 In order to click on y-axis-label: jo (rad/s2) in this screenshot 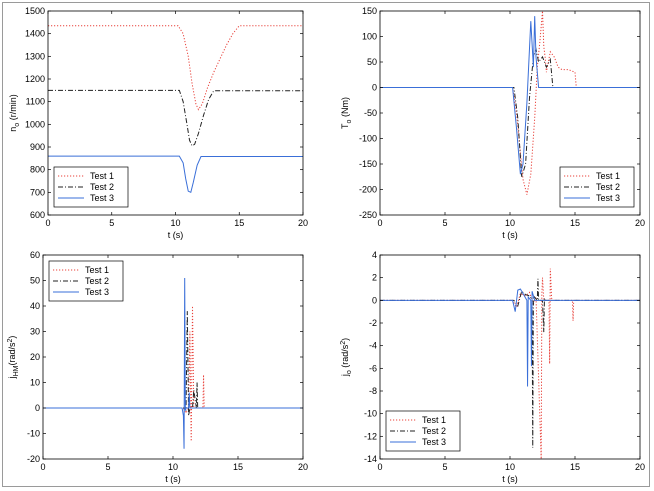, I will do `click(346, 357)`.